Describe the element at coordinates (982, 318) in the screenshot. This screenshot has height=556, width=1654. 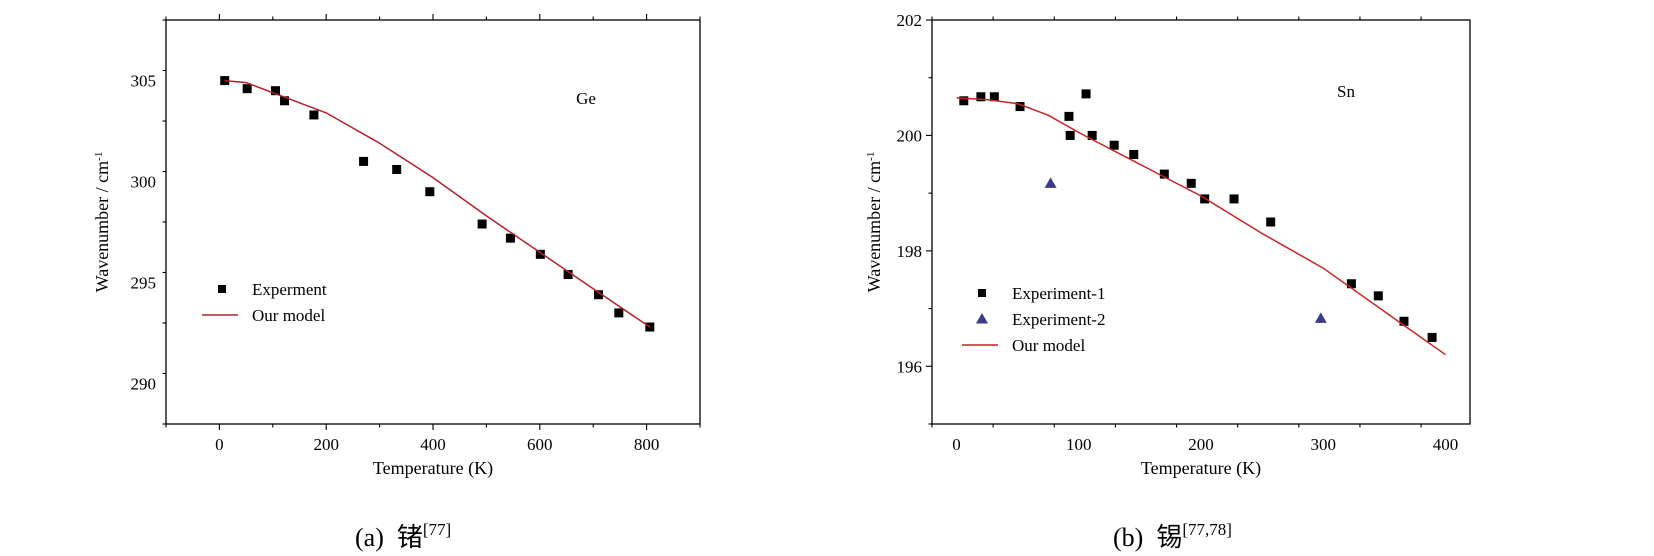
I see `legend-triangle-swatch` at that location.